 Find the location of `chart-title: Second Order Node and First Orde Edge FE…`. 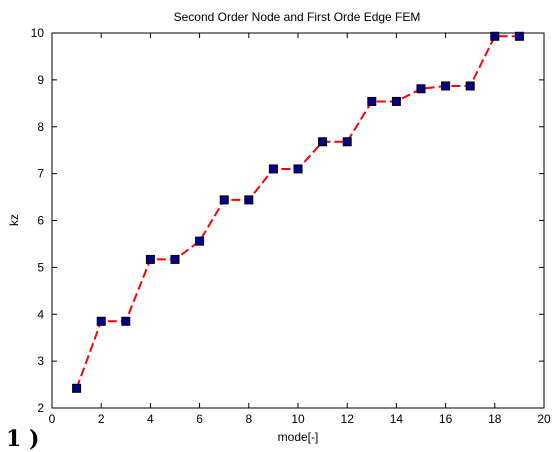

chart-title: Second Order Node and First Orde Edge FE… is located at coordinates (297, 17).